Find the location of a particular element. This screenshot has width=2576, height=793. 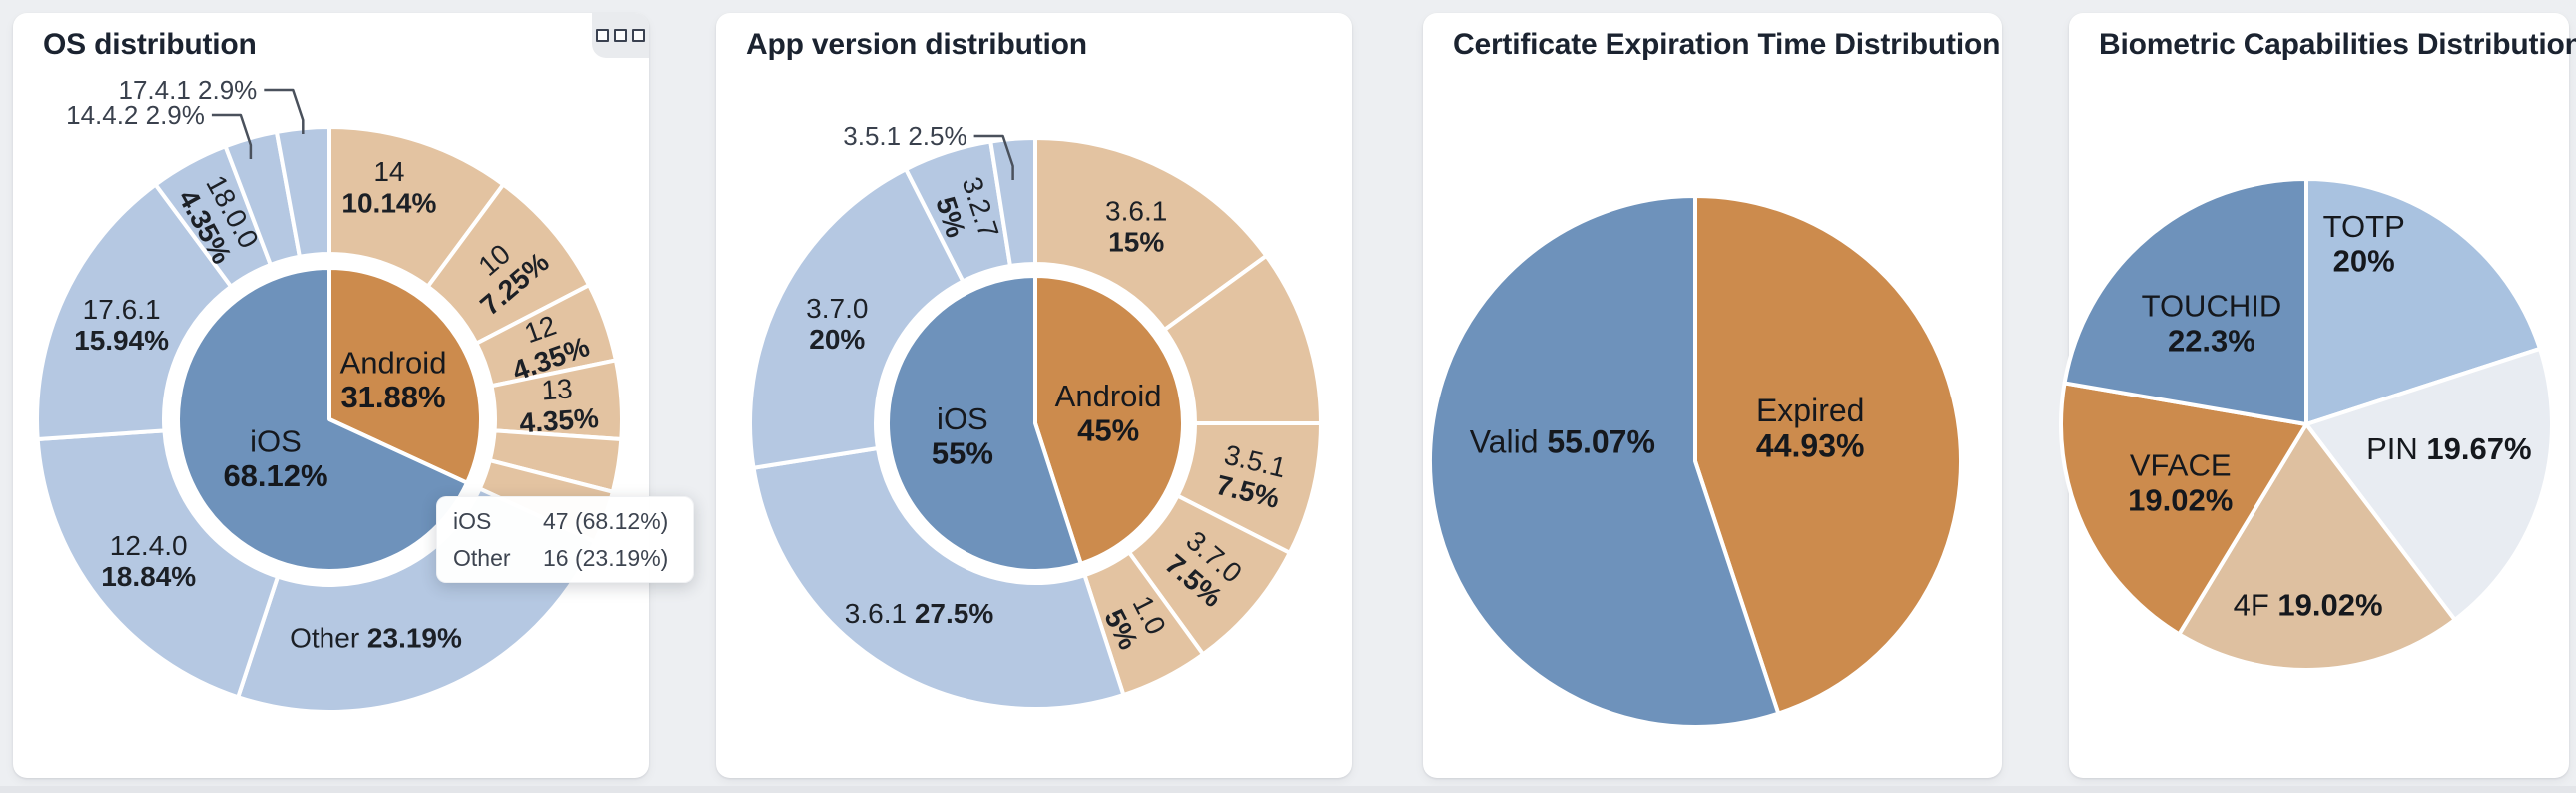

card-title-app-version-distribution: App version distribution is located at coordinates (916, 44).